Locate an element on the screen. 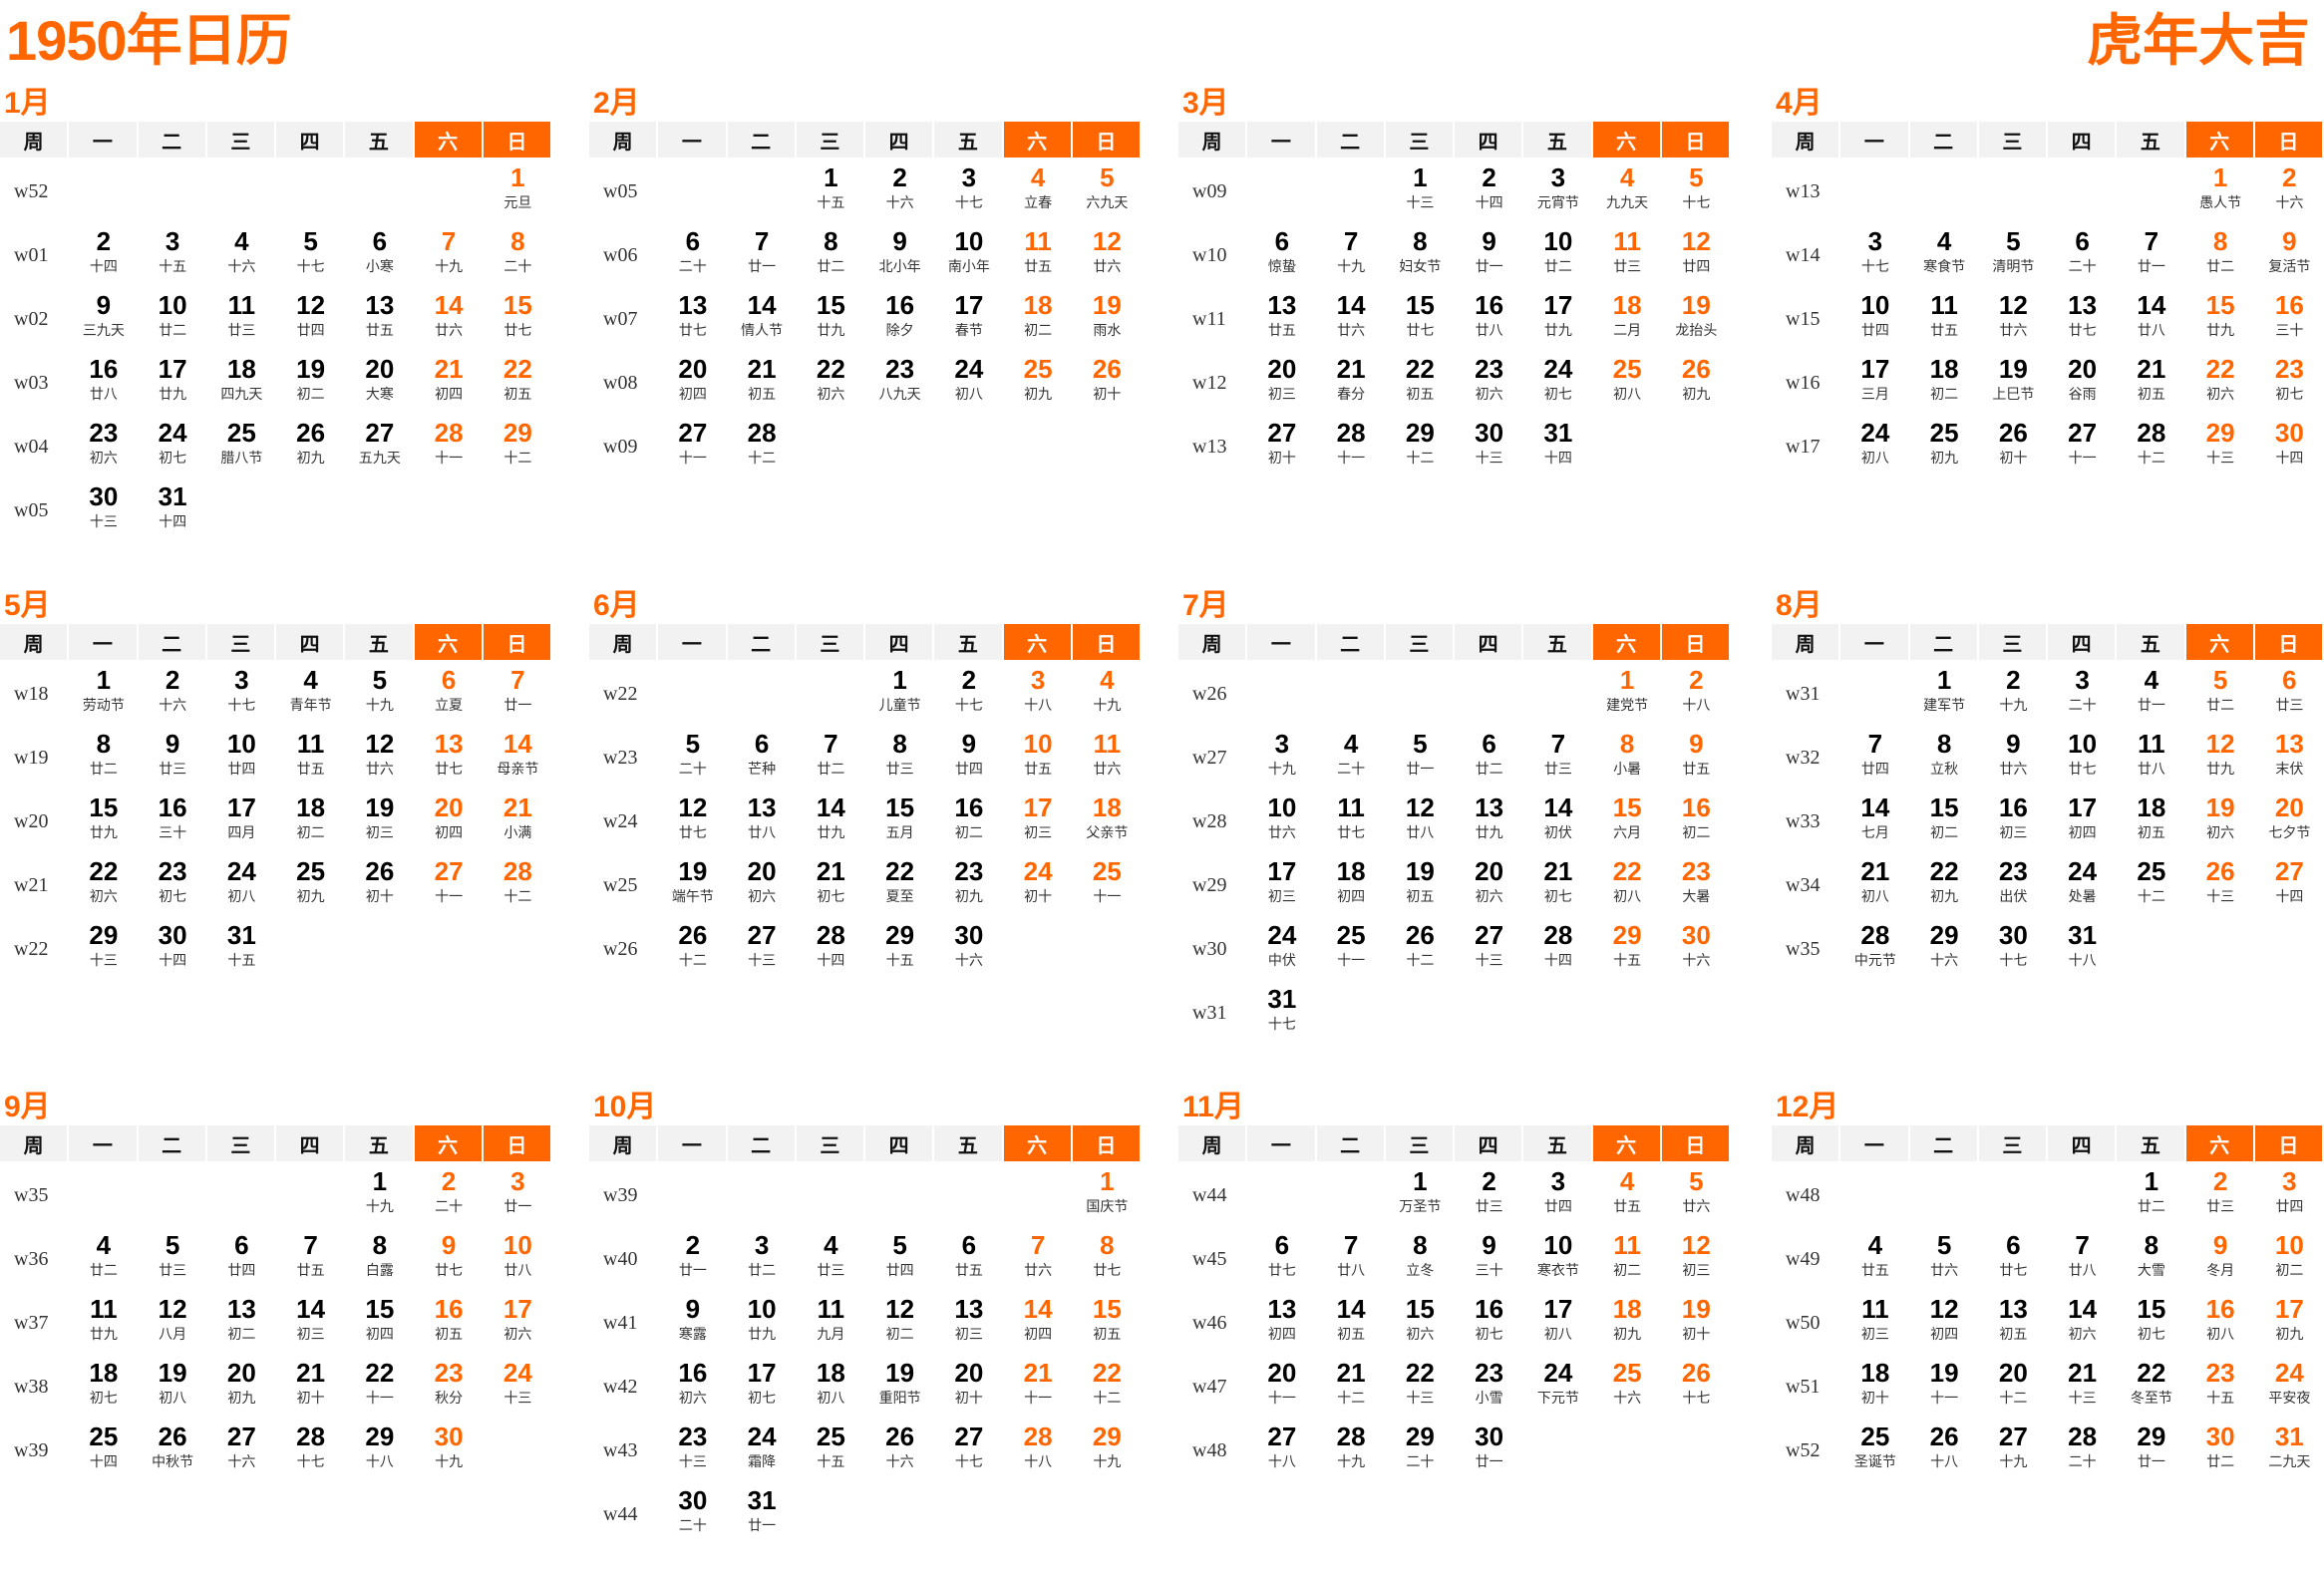 The image size is (2324, 1580). day-cell: 30 廿二 is located at coordinates (2220, 1450).